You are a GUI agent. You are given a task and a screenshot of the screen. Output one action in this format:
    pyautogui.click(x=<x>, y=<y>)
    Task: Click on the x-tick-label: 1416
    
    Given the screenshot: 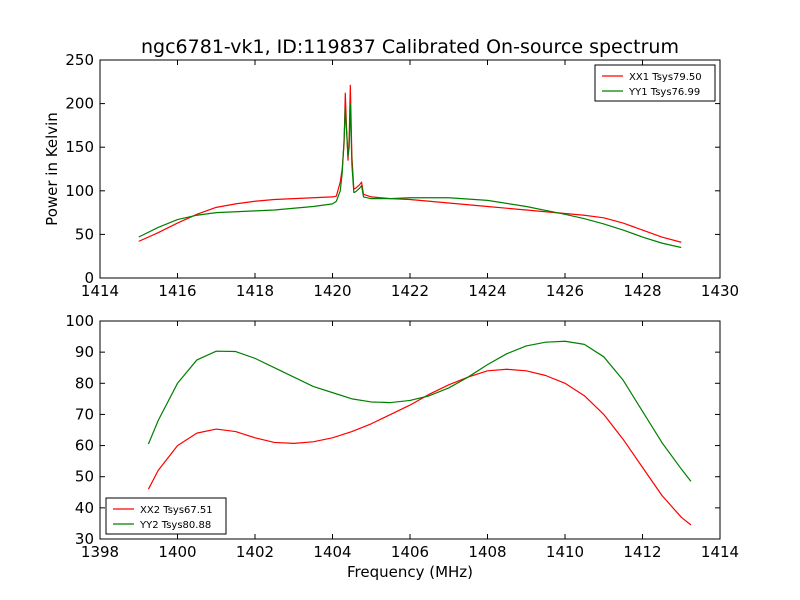 What is the action you would take?
    pyautogui.click(x=177, y=291)
    